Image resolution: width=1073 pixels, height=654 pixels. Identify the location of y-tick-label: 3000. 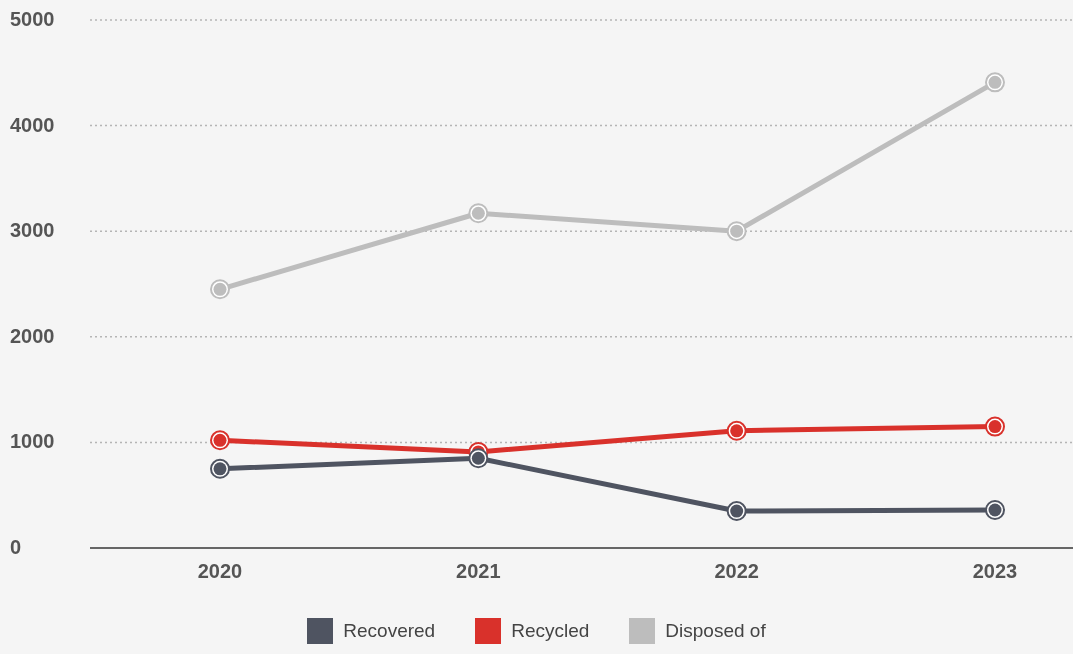
(32, 230).